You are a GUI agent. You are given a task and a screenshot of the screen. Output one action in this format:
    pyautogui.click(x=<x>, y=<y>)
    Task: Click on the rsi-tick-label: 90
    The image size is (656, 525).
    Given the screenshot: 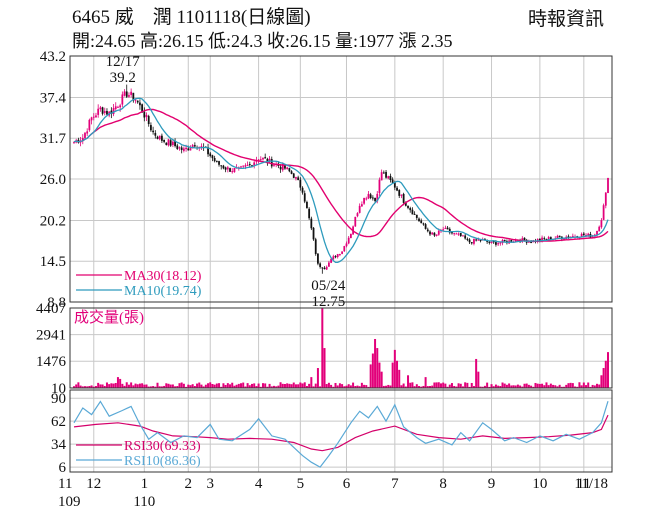 What is the action you would take?
    pyautogui.click(x=58, y=399)
    